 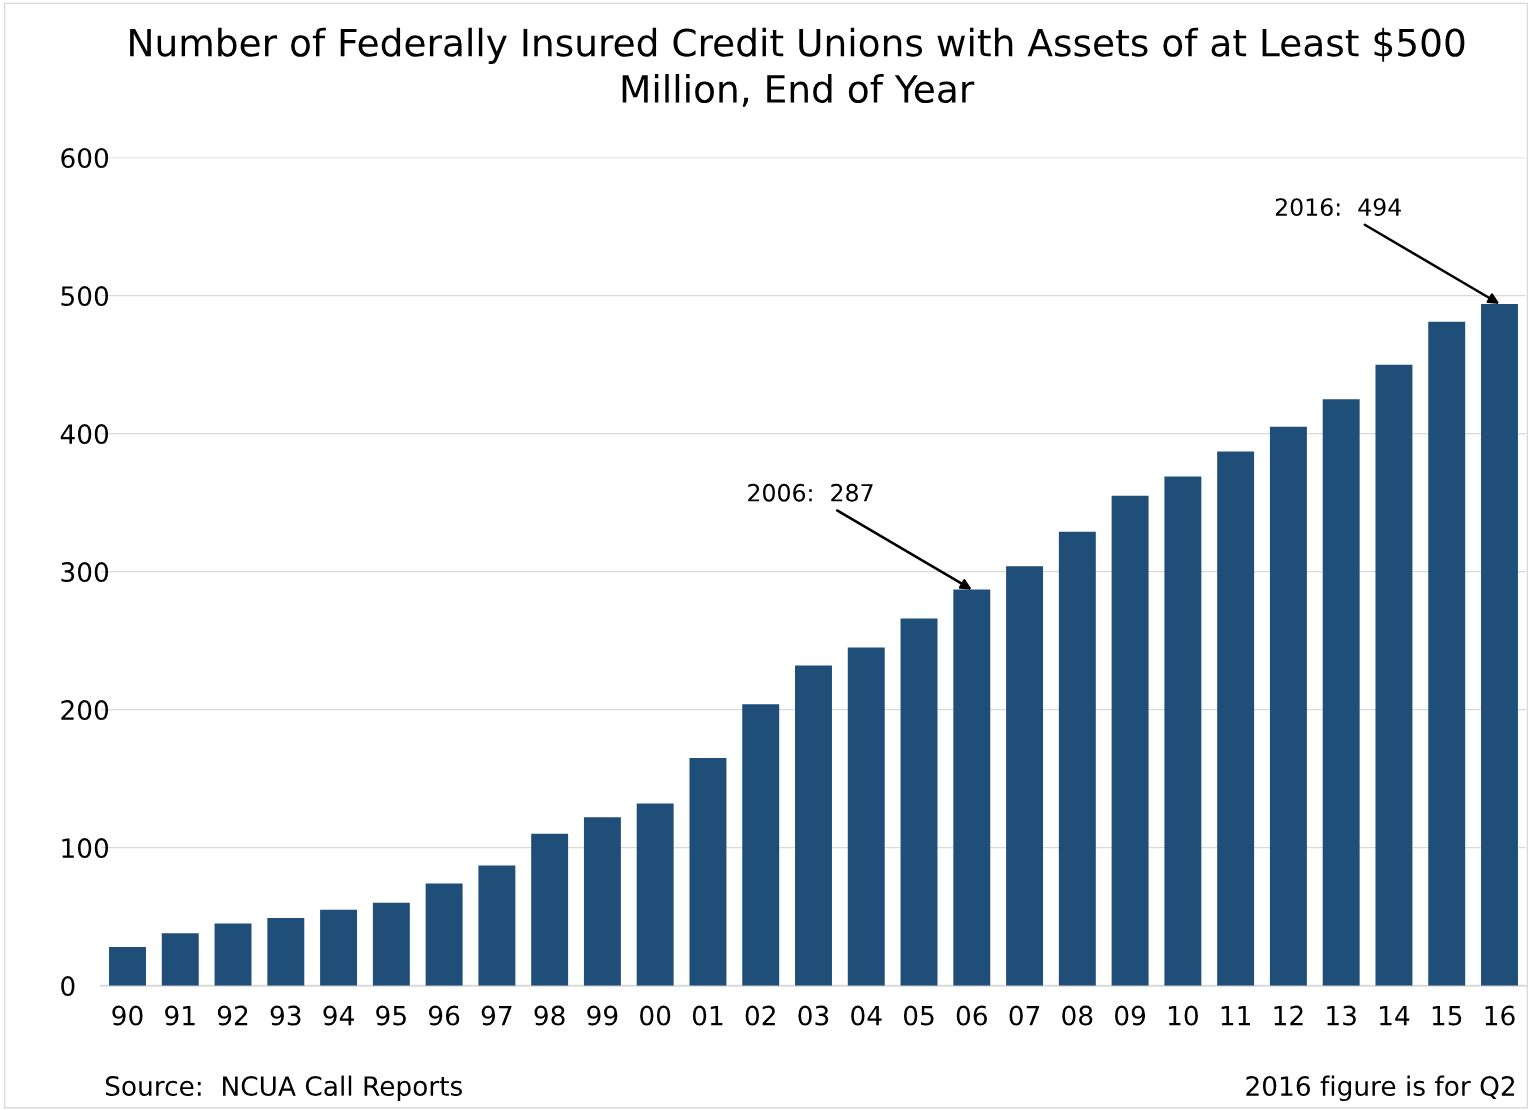 What do you see at coordinates (760, 1015) in the screenshot?
I see `x-tick-label: 02` at bounding box center [760, 1015].